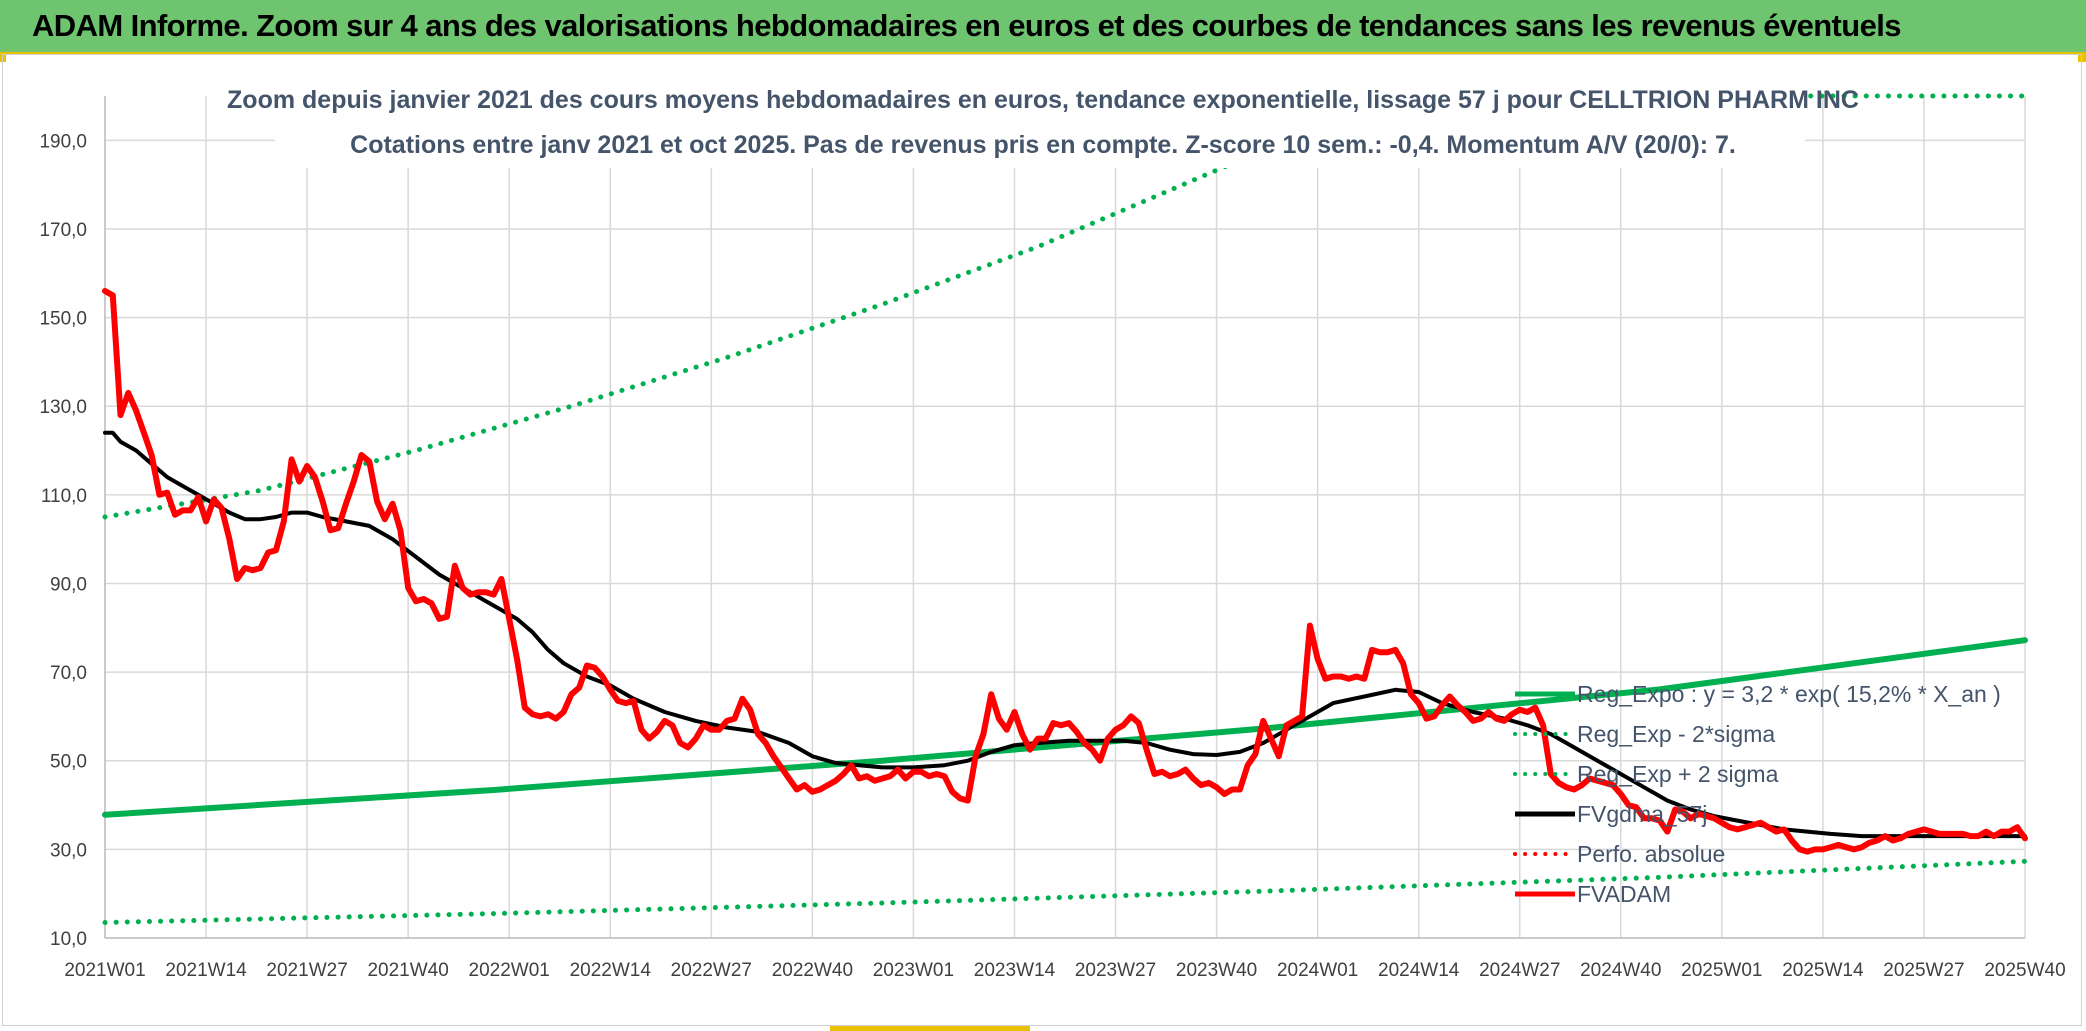 The height and width of the screenshot is (1031, 2086). What do you see at coordinates (1115, 970) in the screenshot?
I see `x-tick-label: 2023W27` at bounding box center [1115, 970].